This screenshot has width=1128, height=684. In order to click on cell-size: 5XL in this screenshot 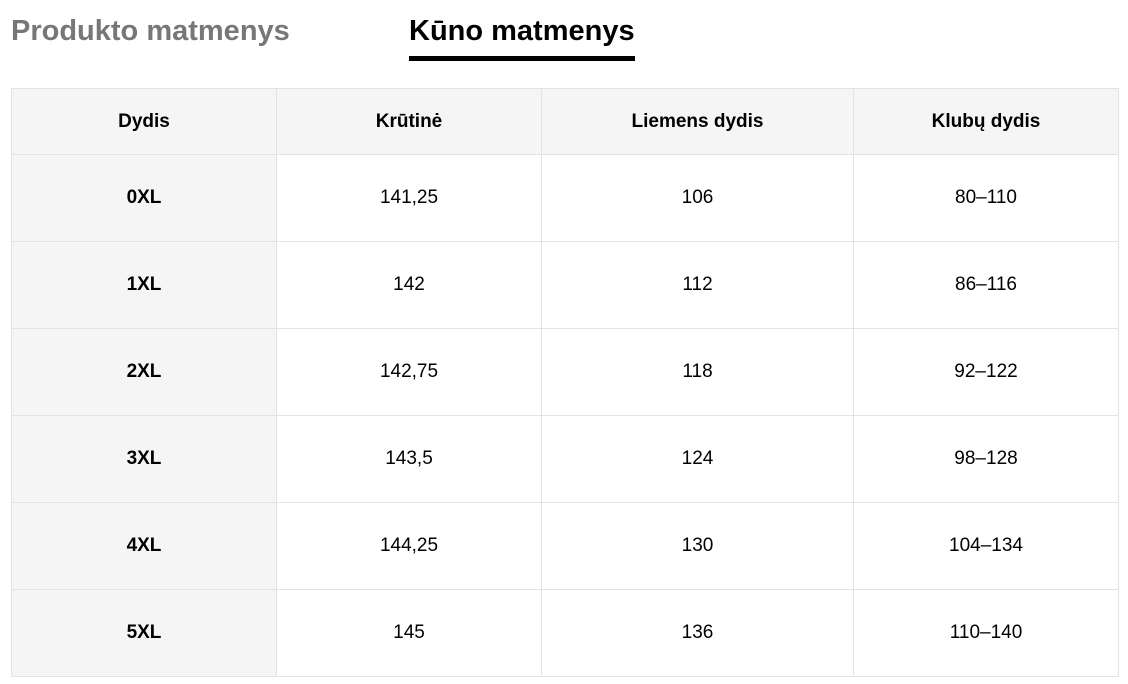, I will do `click(144, 633)`.